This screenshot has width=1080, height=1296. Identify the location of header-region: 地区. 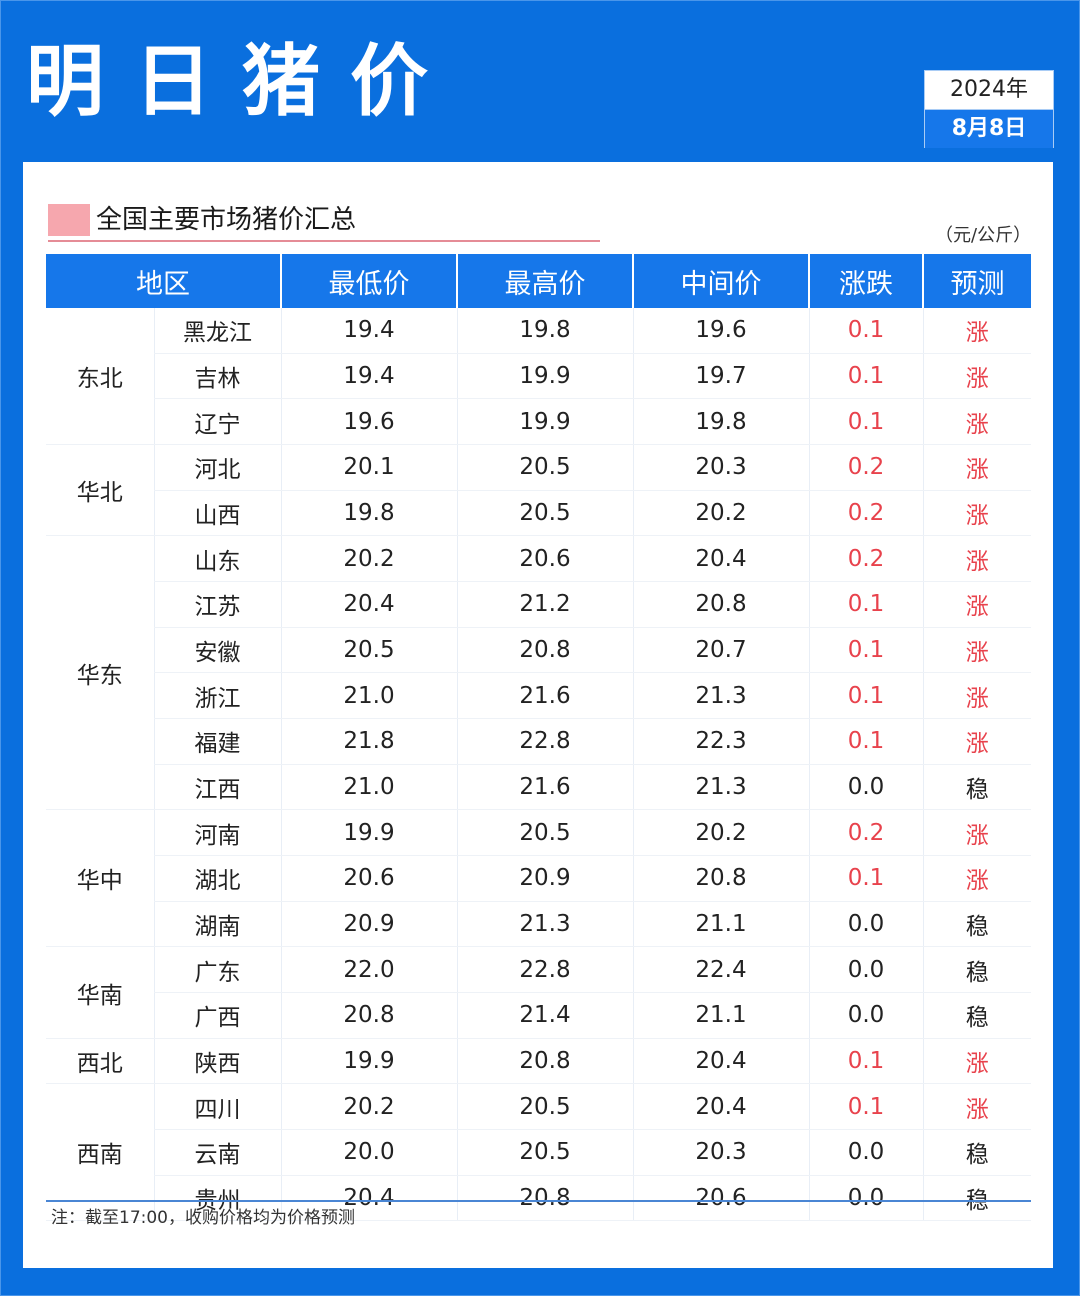
(163, 281).